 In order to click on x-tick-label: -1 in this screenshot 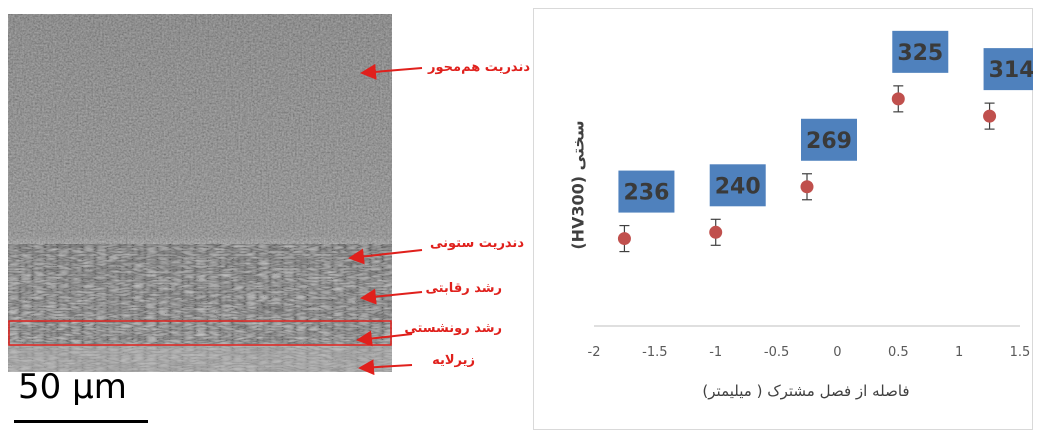, I will do `click(715, 352)`.